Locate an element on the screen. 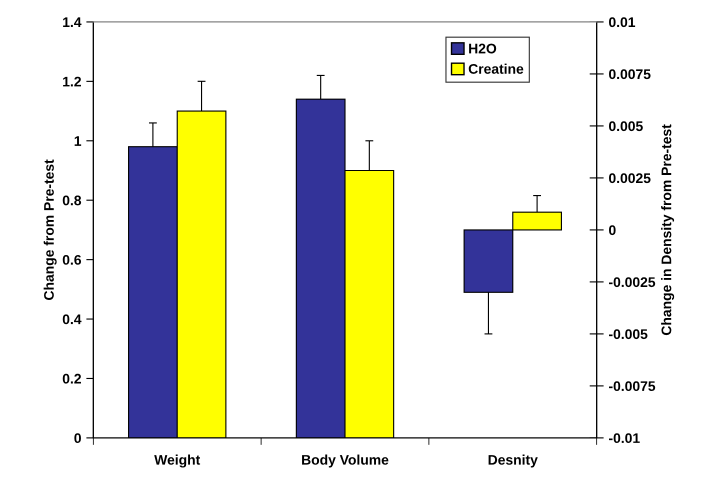 This screenshot has height=477, width=718. y2-axis-title: Change in Density from Pre-test is located at coordinates (667, 230).